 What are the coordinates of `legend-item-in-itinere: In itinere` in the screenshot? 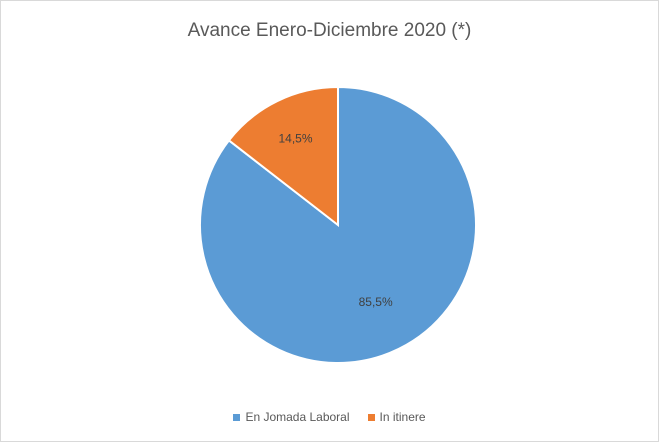 It's located at (396, 417).